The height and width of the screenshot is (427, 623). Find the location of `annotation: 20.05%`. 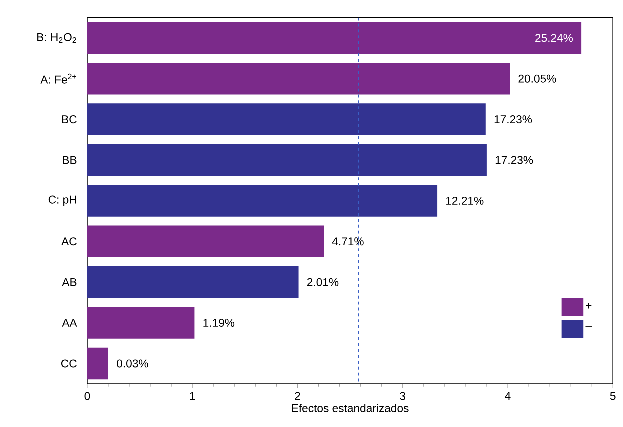

annotation: 20.05% is located at coordinates (537, 79).